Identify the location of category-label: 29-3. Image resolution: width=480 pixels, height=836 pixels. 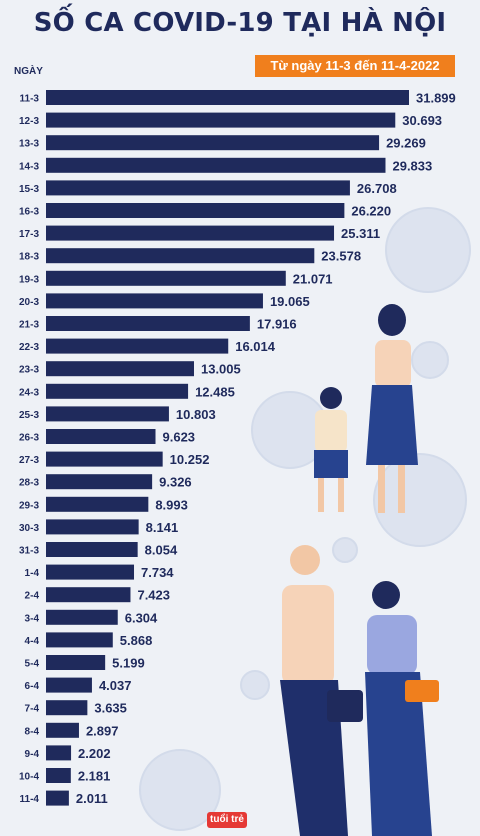
(29, 505).